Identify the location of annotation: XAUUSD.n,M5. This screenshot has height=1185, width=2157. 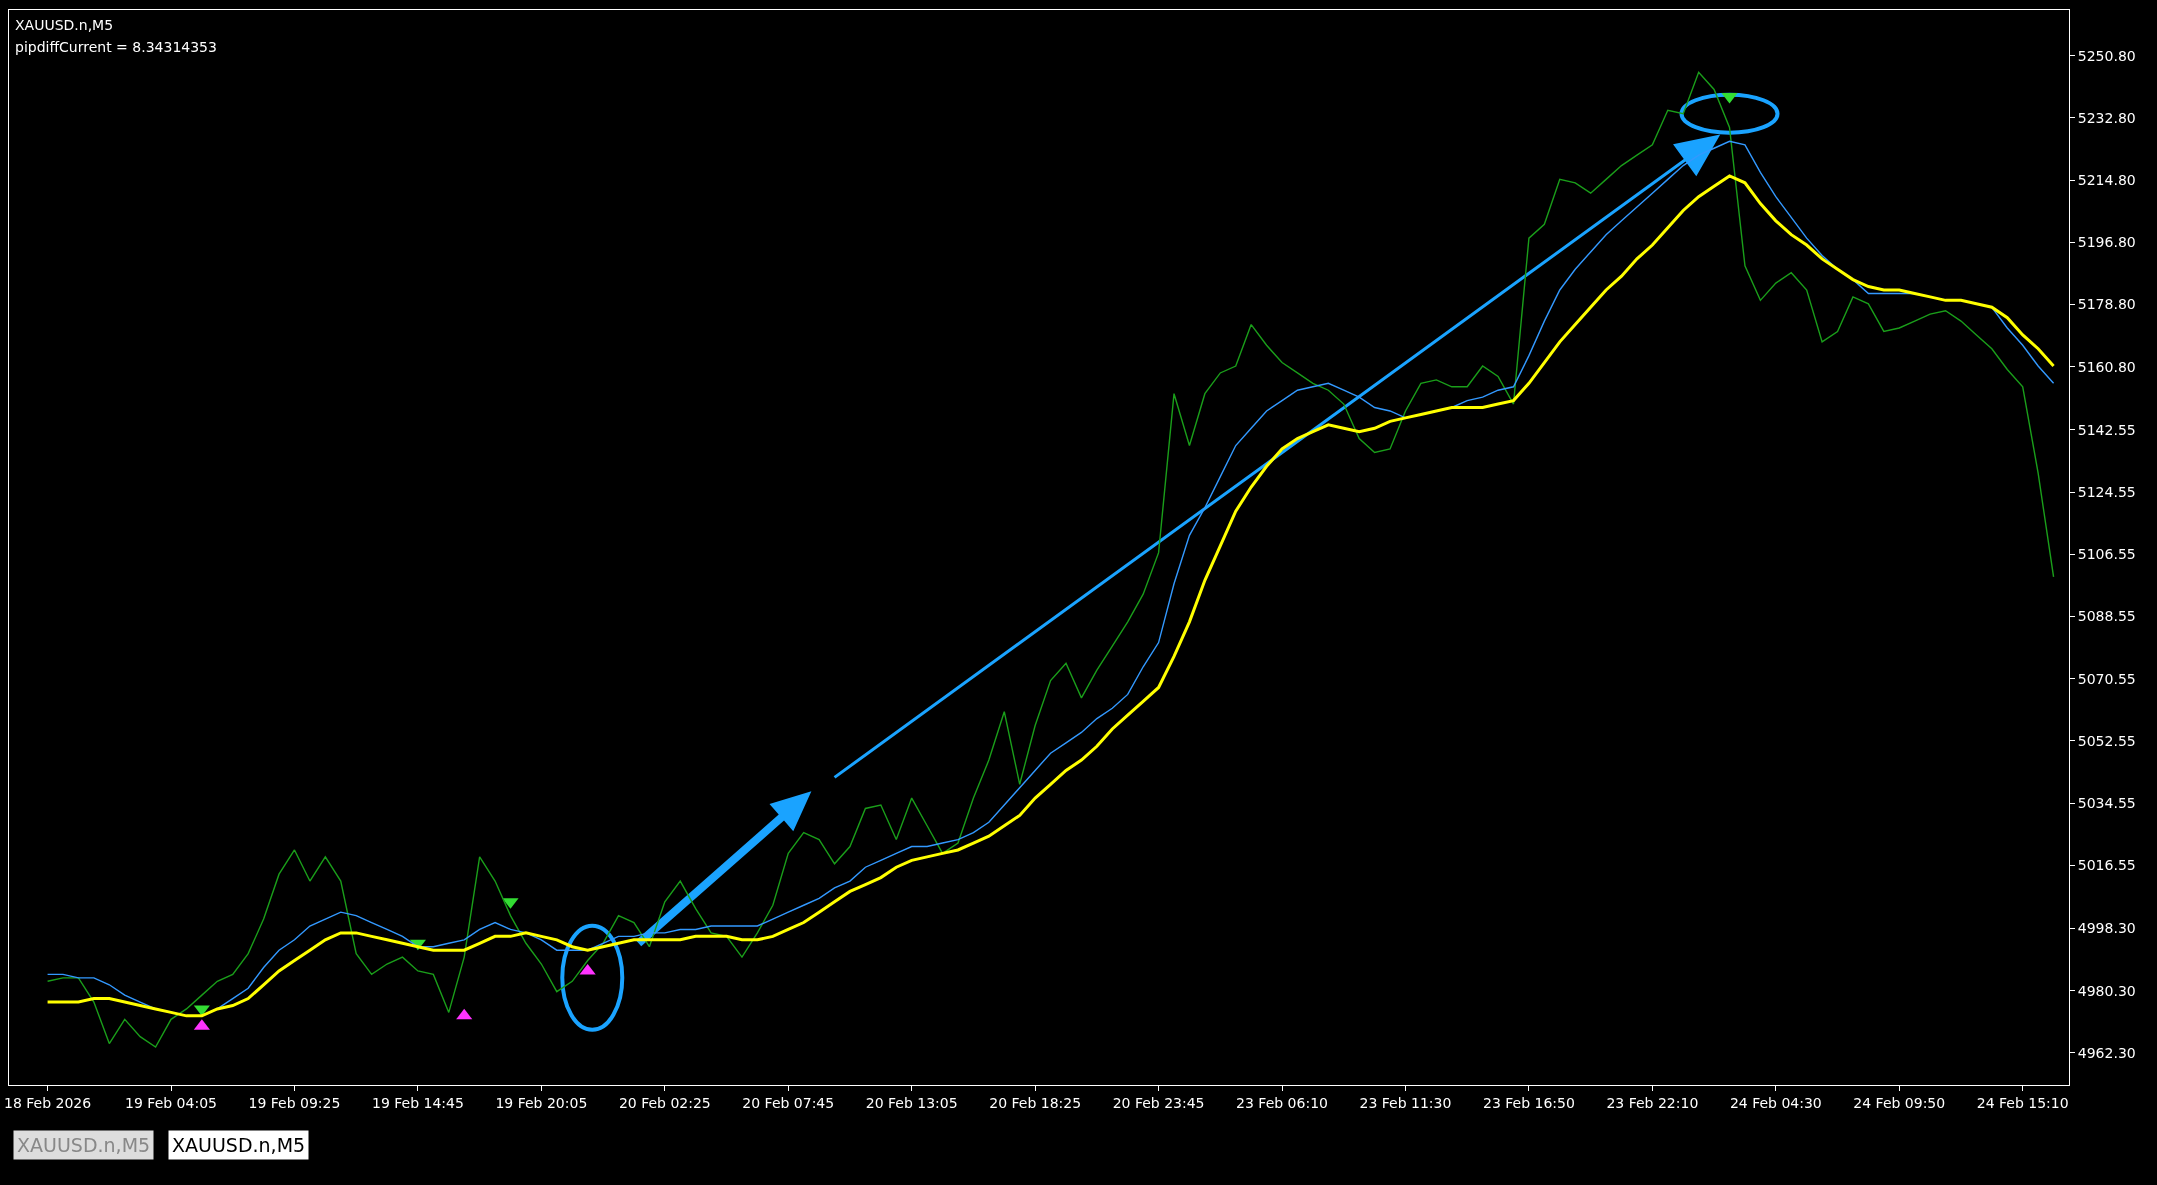
(64, 25).